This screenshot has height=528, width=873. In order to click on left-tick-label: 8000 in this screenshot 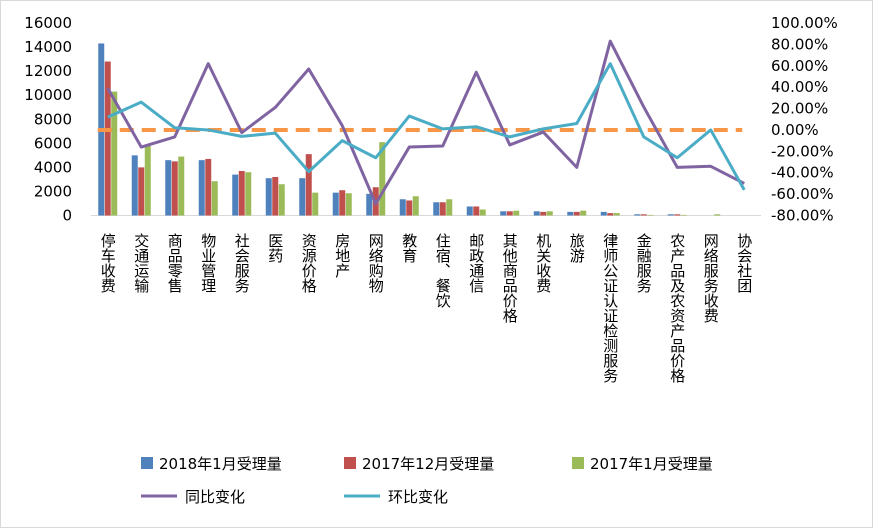, I will do `click(53, 119)`.